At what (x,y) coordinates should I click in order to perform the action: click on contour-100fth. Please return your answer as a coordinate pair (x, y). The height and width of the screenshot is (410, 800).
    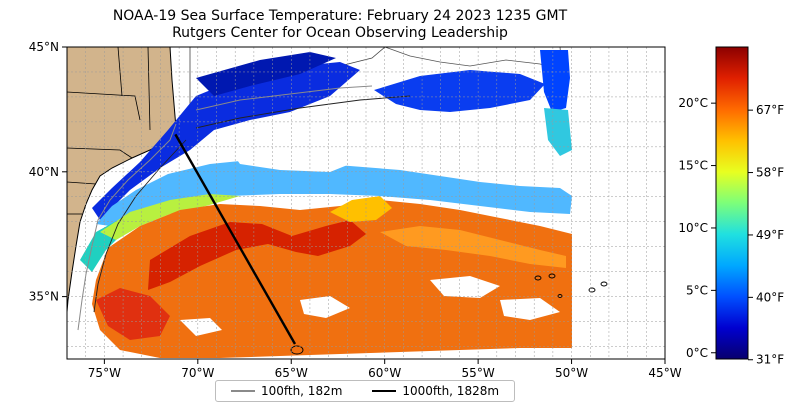
    Looking at the image, I should click on (127, 227).